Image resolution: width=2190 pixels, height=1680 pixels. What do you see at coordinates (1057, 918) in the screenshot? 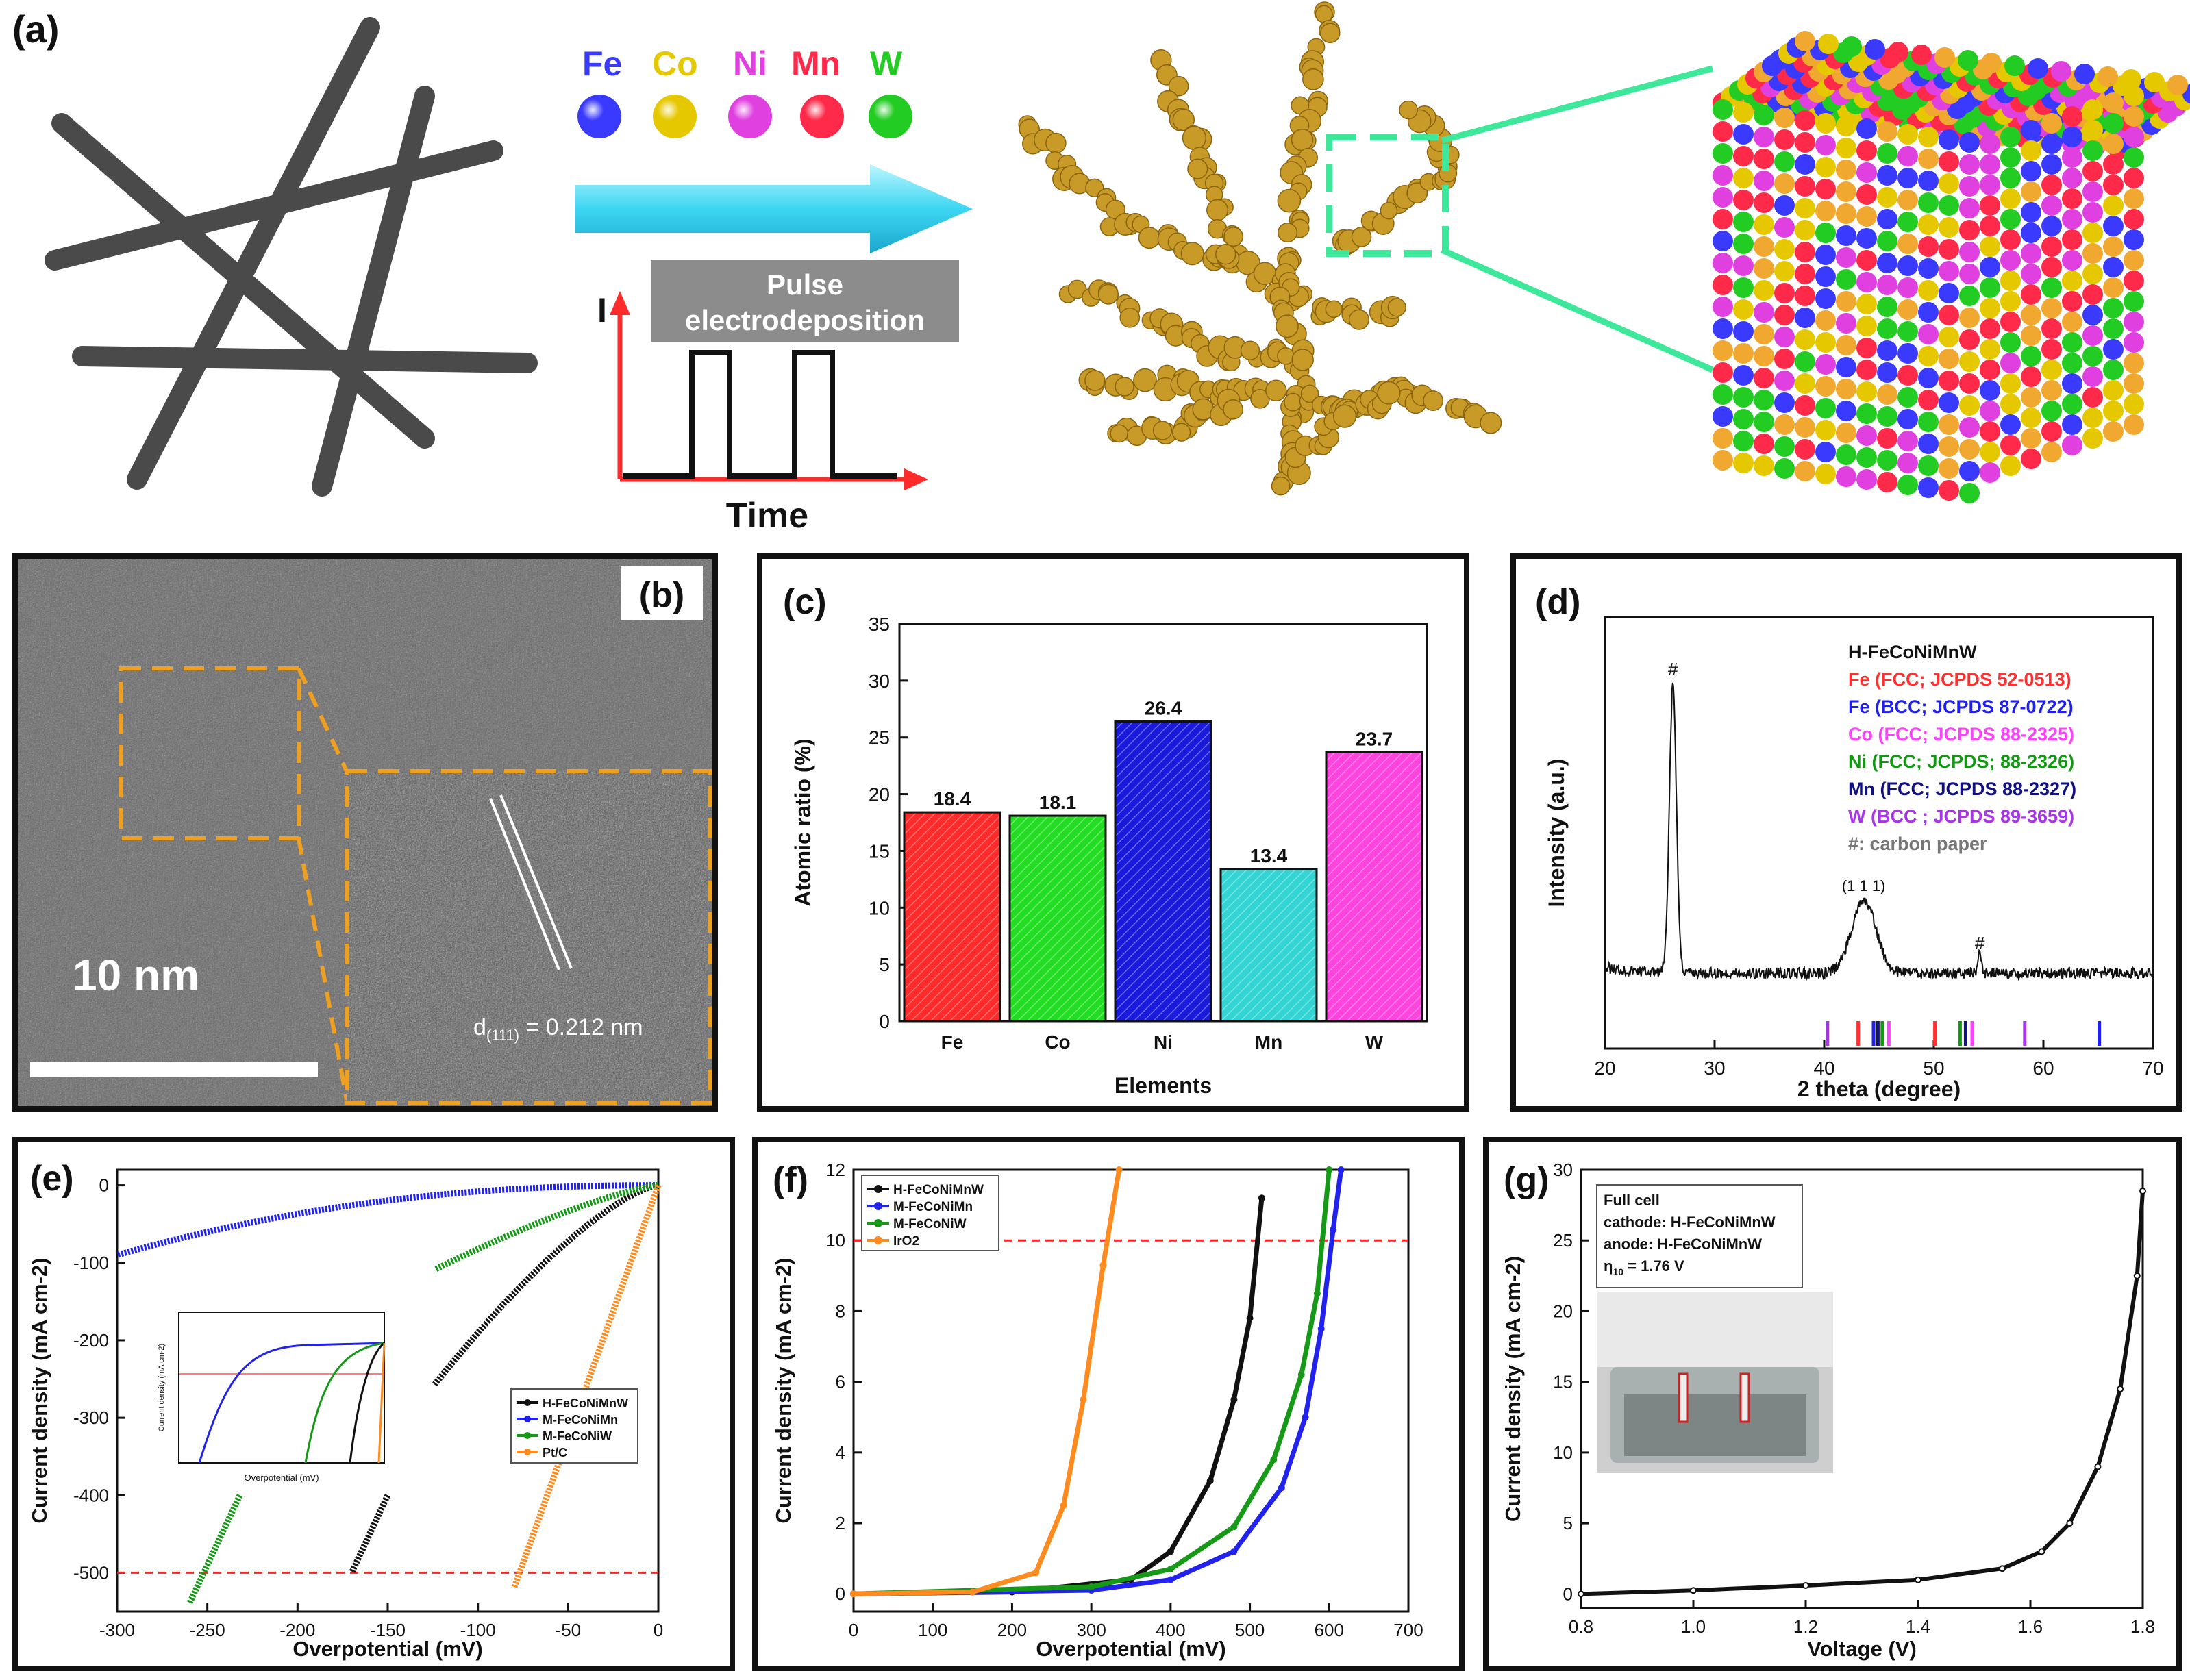
I see `bar-co` at bounding box center [1057, 918].